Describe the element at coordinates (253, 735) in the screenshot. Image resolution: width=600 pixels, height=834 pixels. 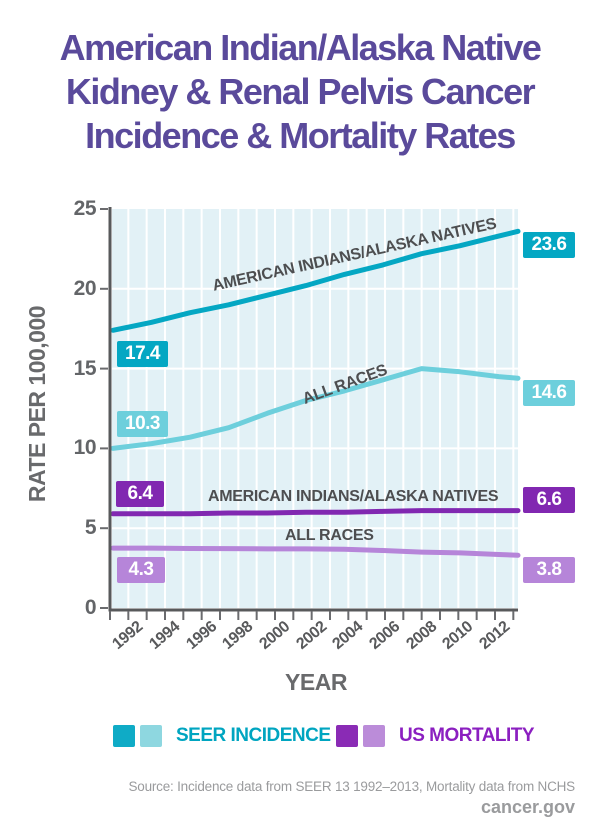
I see `legend-label-seer-incidence: SEER INCIDENCE` at that location.